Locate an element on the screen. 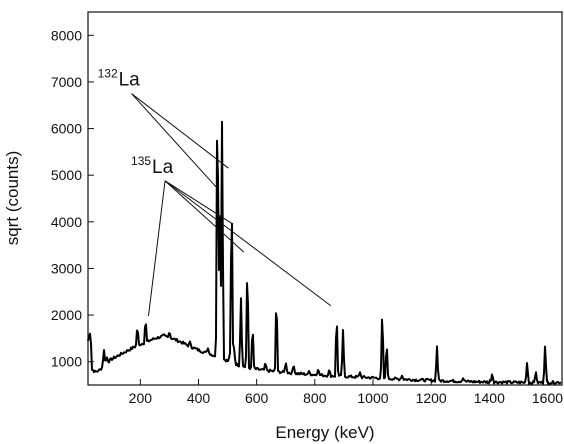  y-tick-label: 7000 is located at coordinates (66, 82).